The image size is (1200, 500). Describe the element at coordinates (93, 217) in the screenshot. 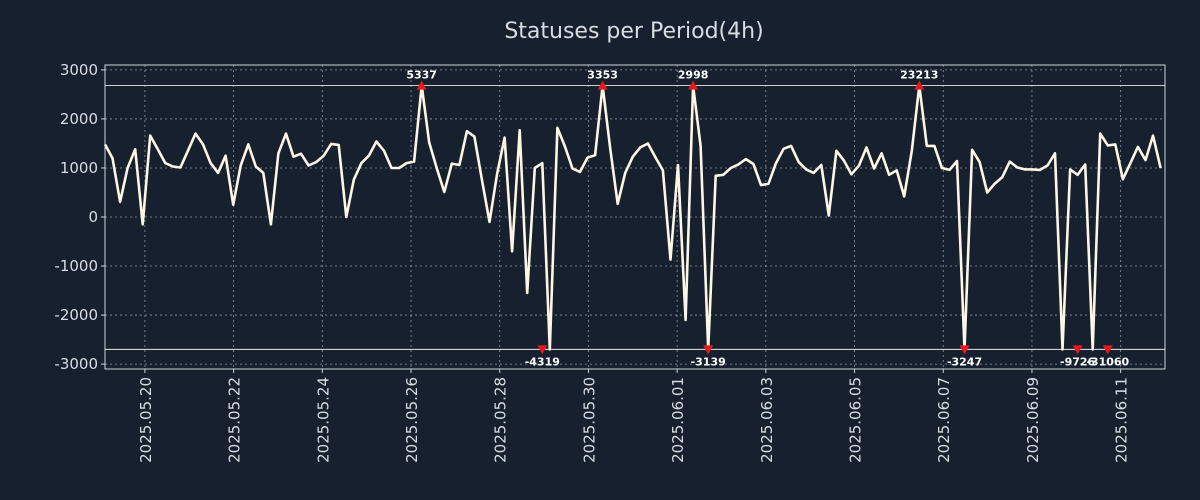

I see `y-tick-label: 0` at that location.